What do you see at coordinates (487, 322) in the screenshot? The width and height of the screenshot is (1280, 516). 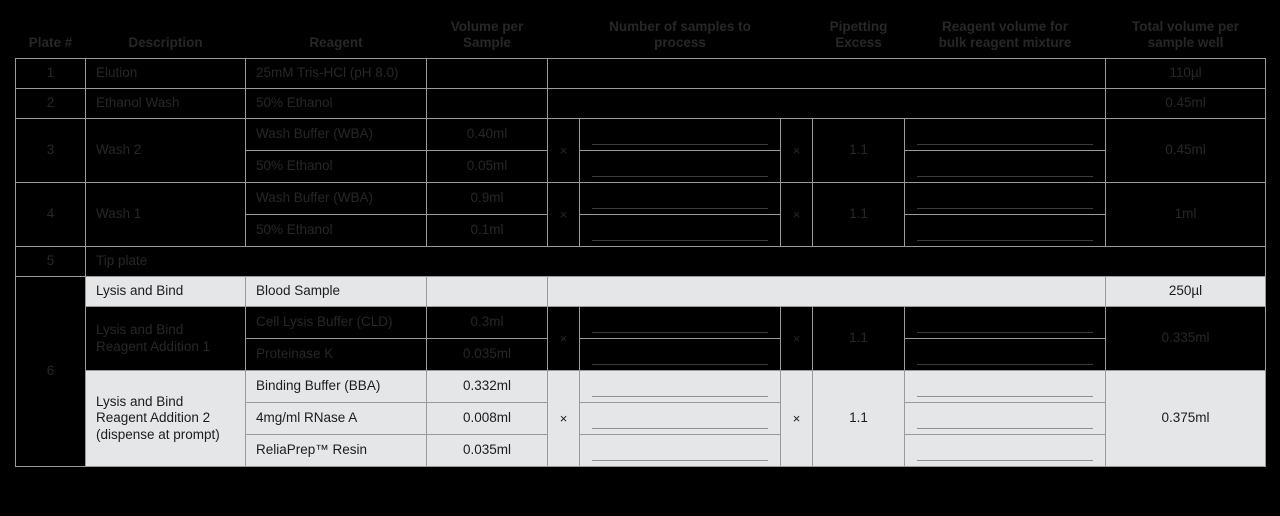 I see `cell-volume-per-sample: 0.3ml` at bounding box center [487, 322].